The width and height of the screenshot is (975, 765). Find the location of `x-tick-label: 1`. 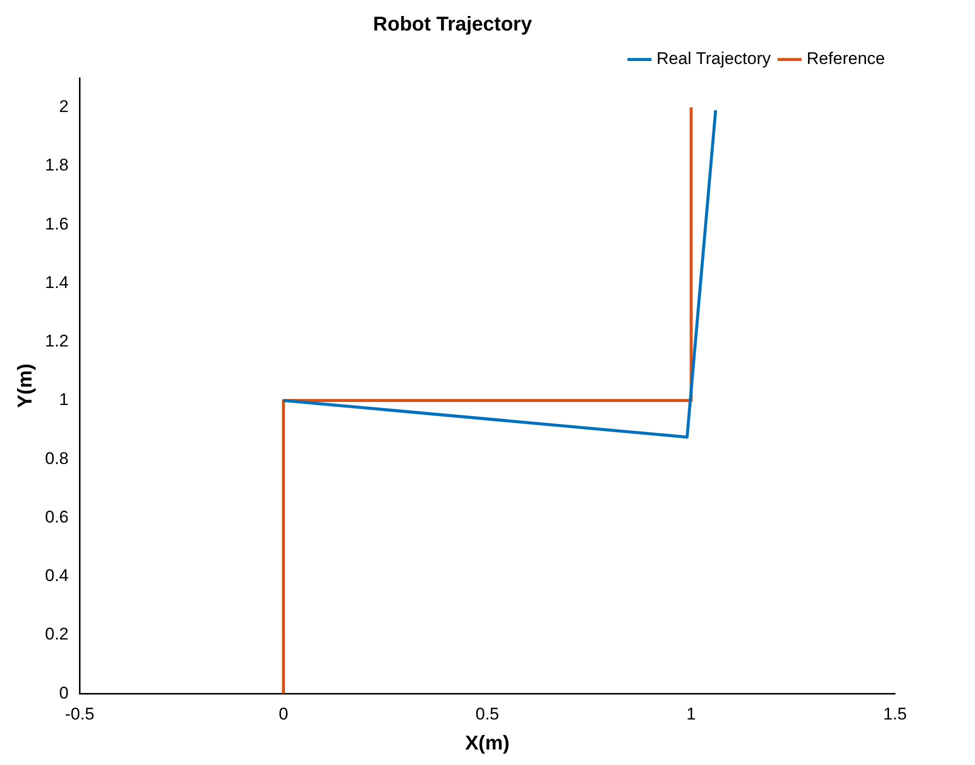

x-tick-label: 1 is located at coordinates (691, 714).